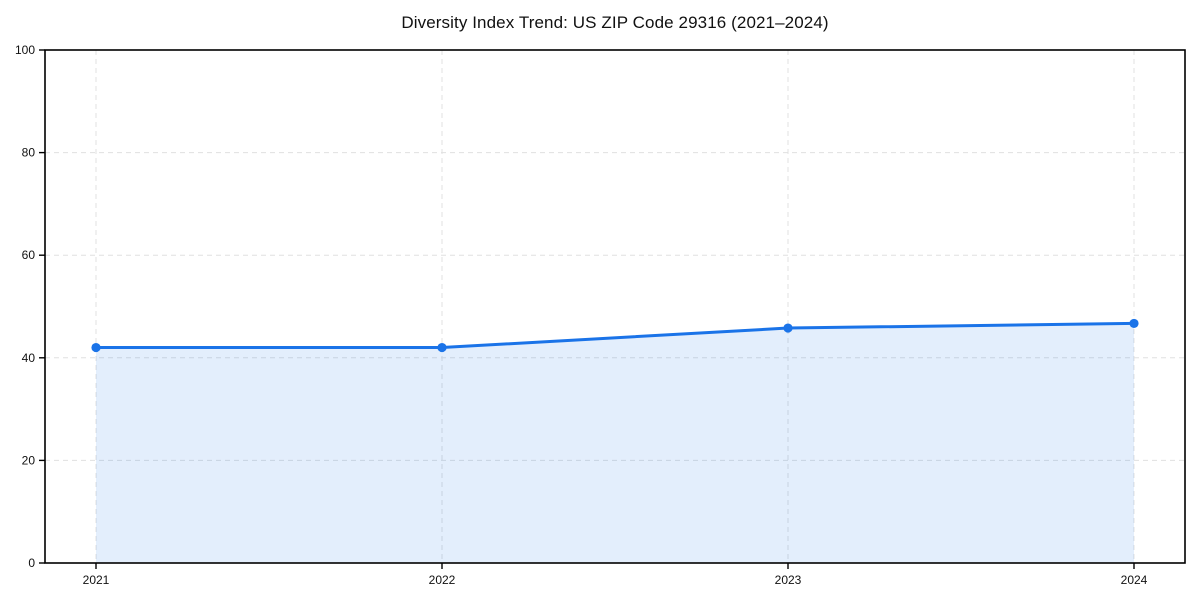 The height and width of the screenshot is (600, 1200). What do you see at coordinates (615, 335) in the screenshot?
I see `trend-line` at bounding box center [615, 335].